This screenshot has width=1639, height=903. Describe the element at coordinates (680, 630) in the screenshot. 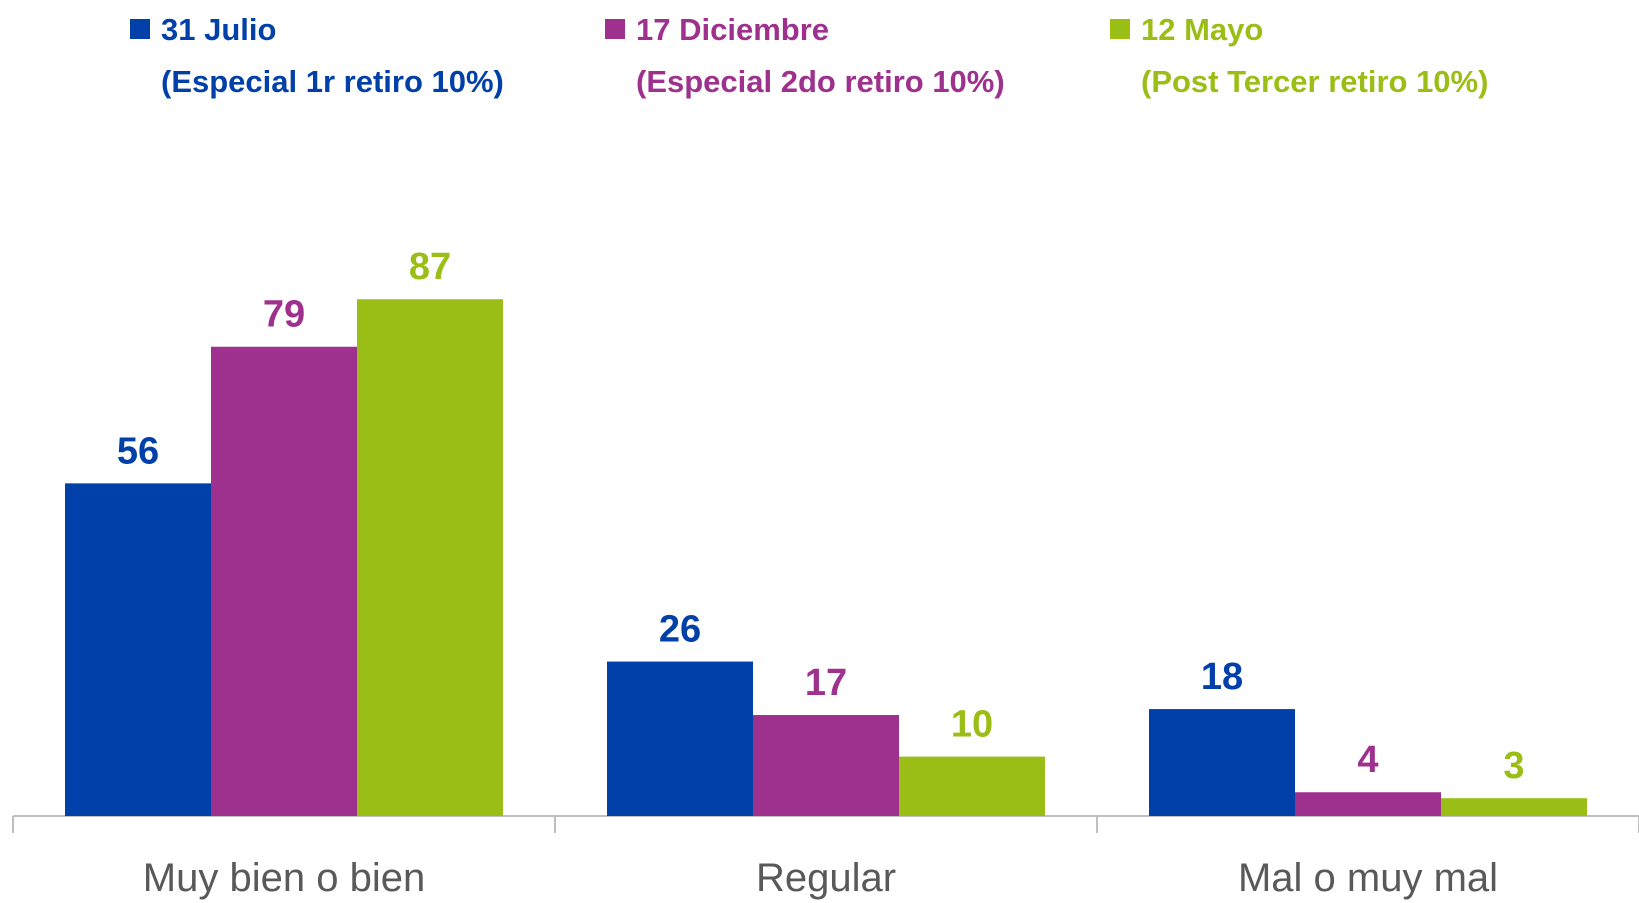

I see `value-label: 26` at that location.